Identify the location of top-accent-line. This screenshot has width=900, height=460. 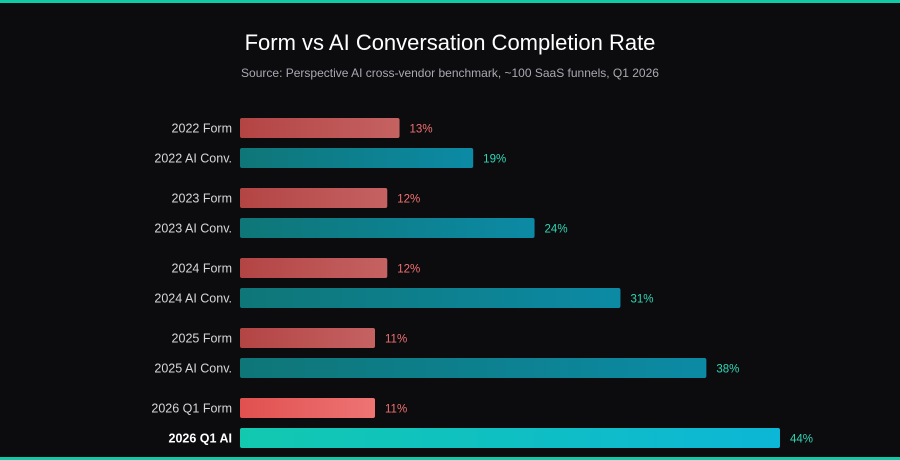
(450, 1).